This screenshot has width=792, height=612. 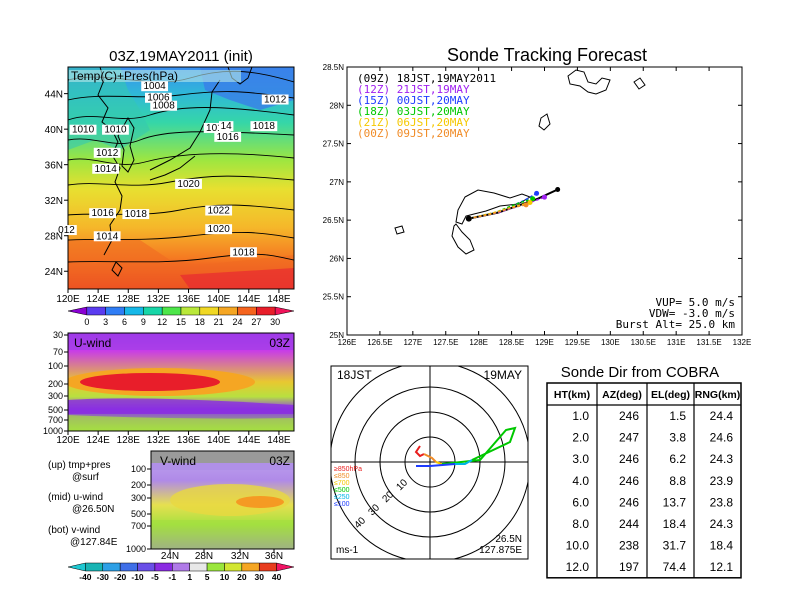 I want to click on v-wind-colorbar: -40 -30 -20 -10 -5 -1 1 5 10 20 30 40, so click(x=181, y=572).